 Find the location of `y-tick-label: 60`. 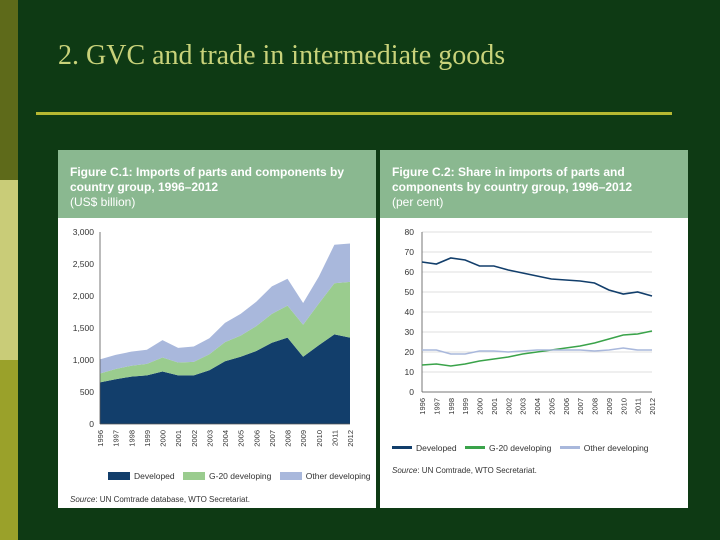

y-tick-label: 60 is located at coordinates (410, 272).